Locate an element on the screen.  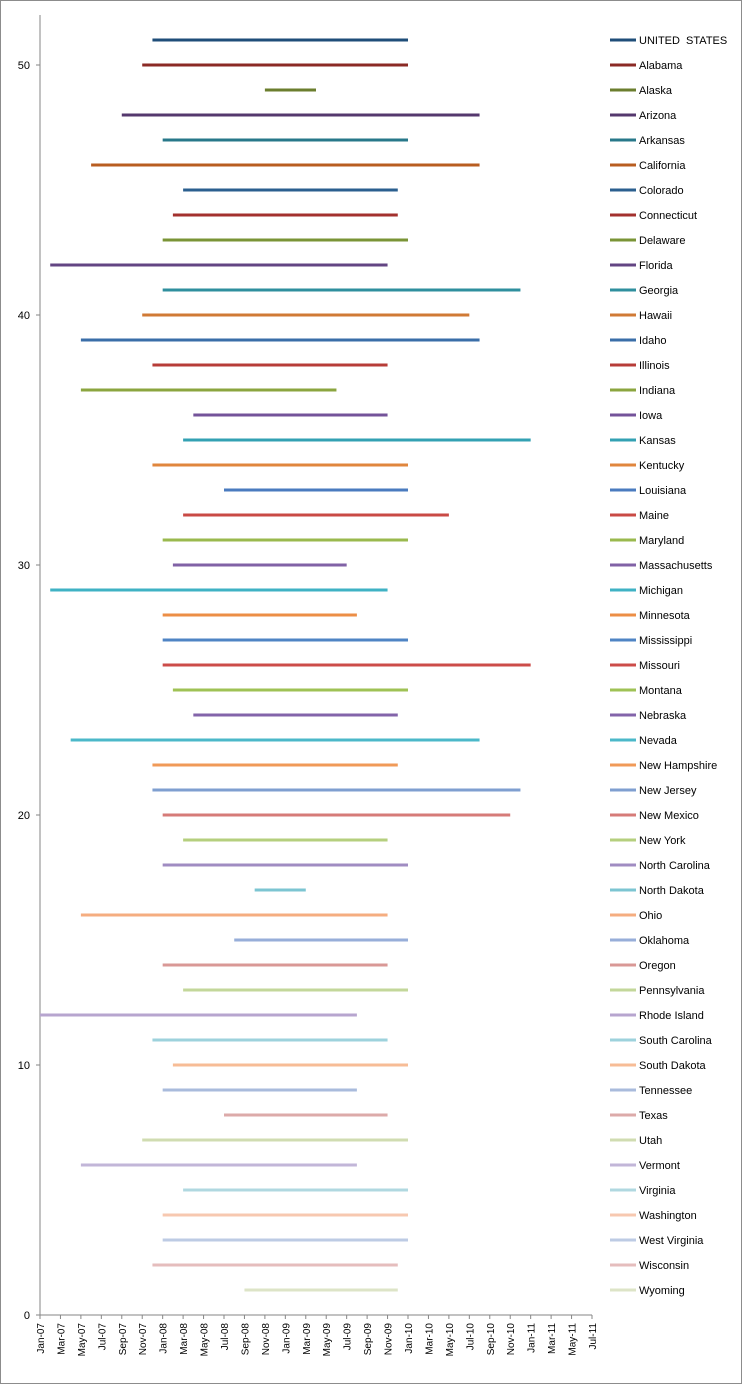
legend-label: New Mexico is located at coordinates (669, 816).